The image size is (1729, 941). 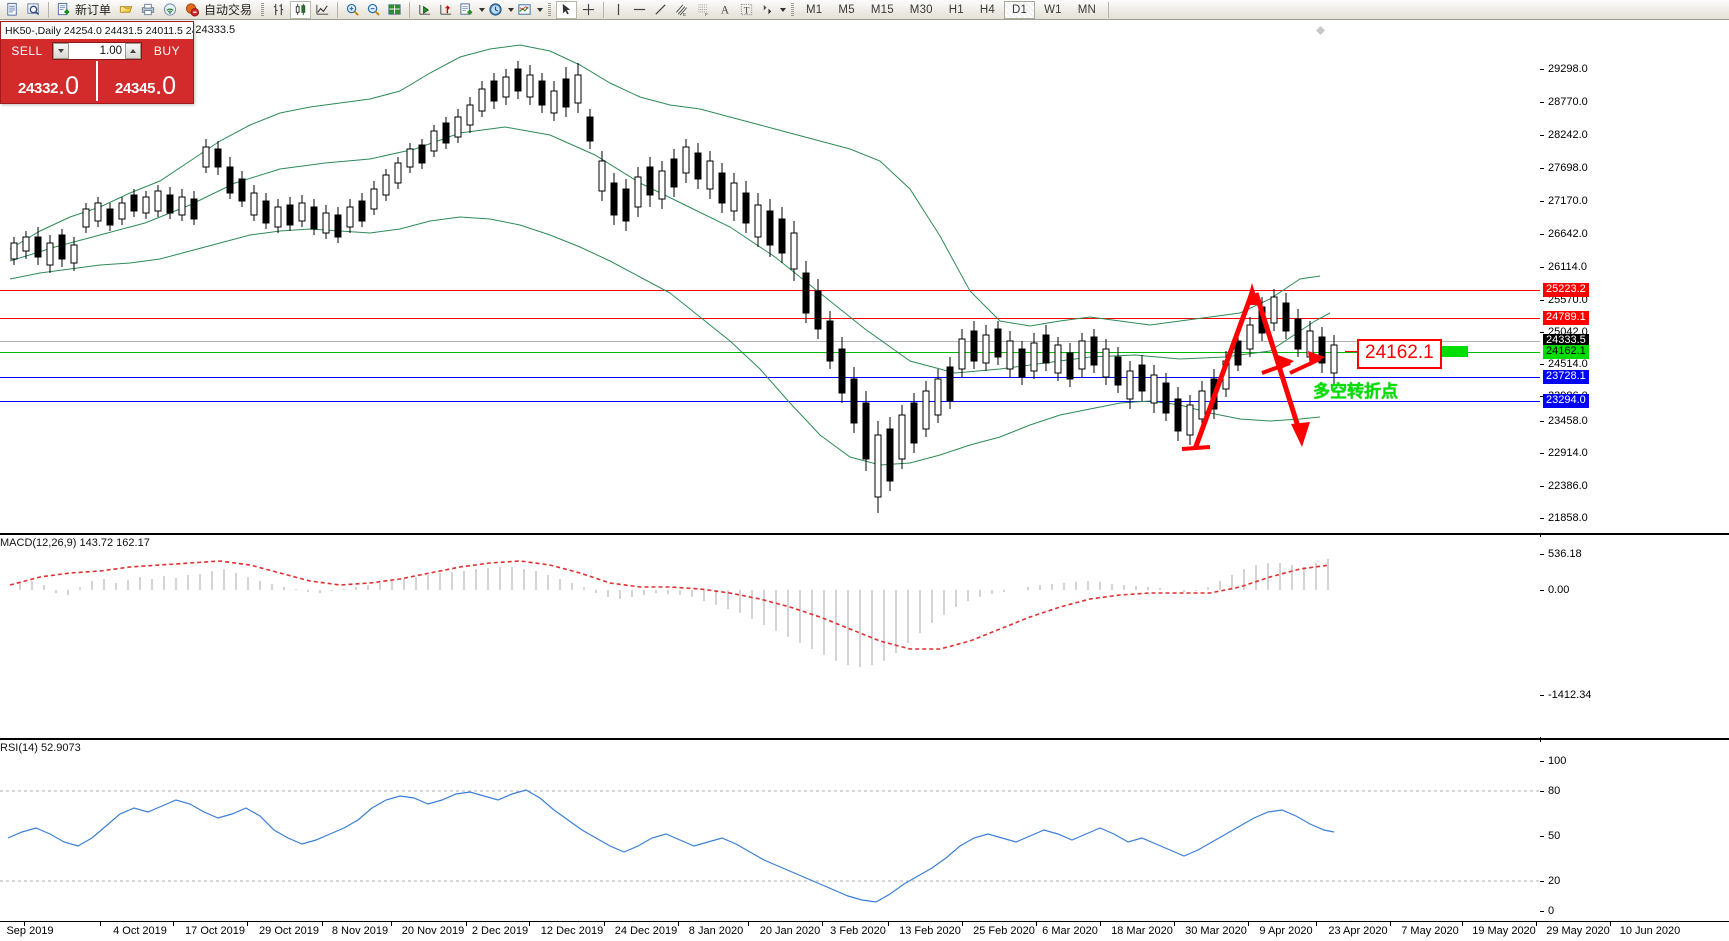 I want to click on timeframe-h4: H4, so click(x=987, y=9).